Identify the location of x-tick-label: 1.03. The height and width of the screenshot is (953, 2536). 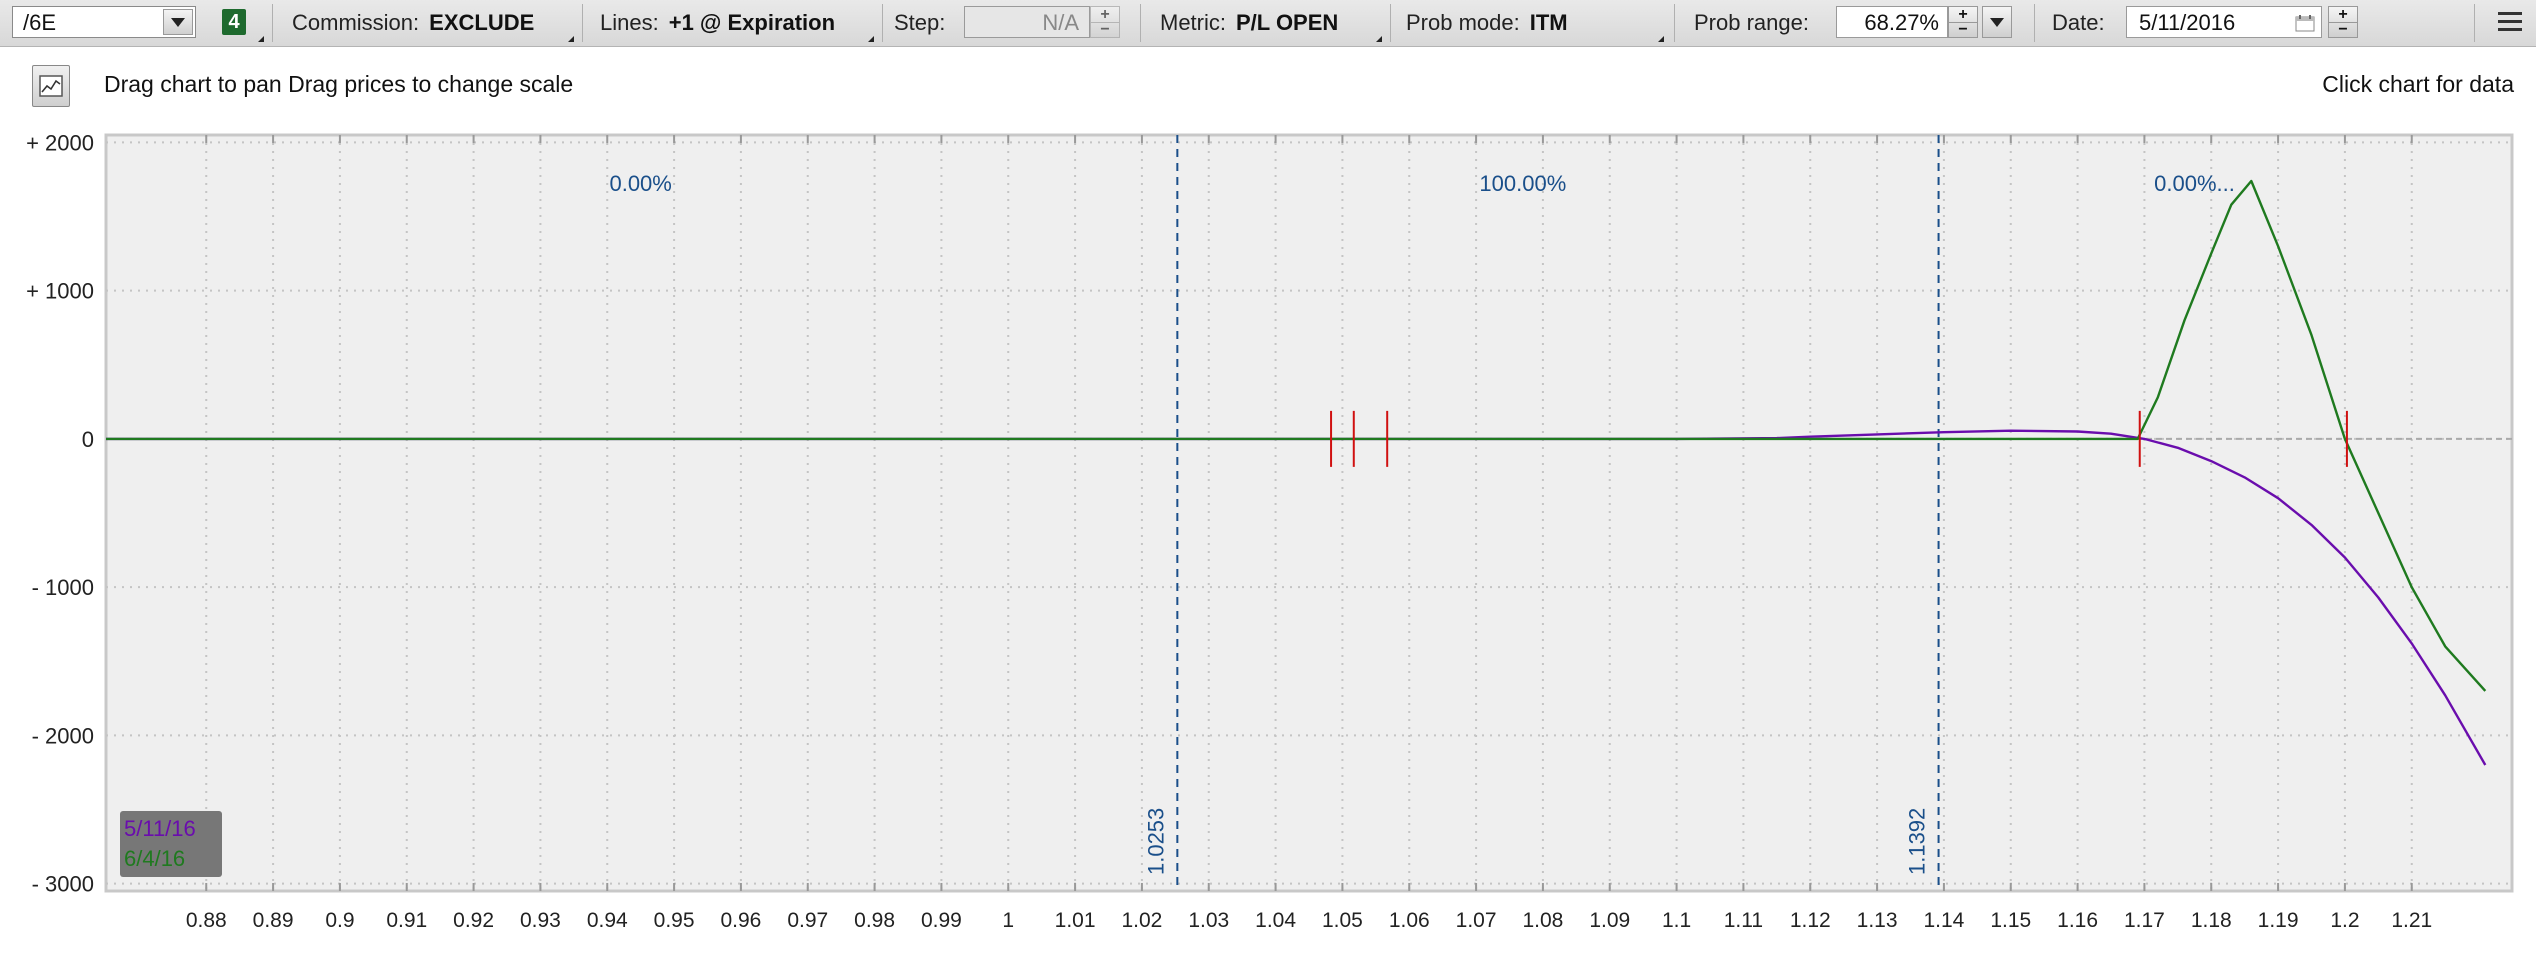
(1208, 920).